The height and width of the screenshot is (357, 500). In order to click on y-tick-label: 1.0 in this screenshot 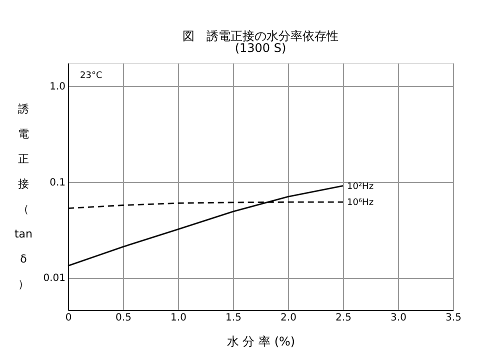, I will do `click(58, 87)`.